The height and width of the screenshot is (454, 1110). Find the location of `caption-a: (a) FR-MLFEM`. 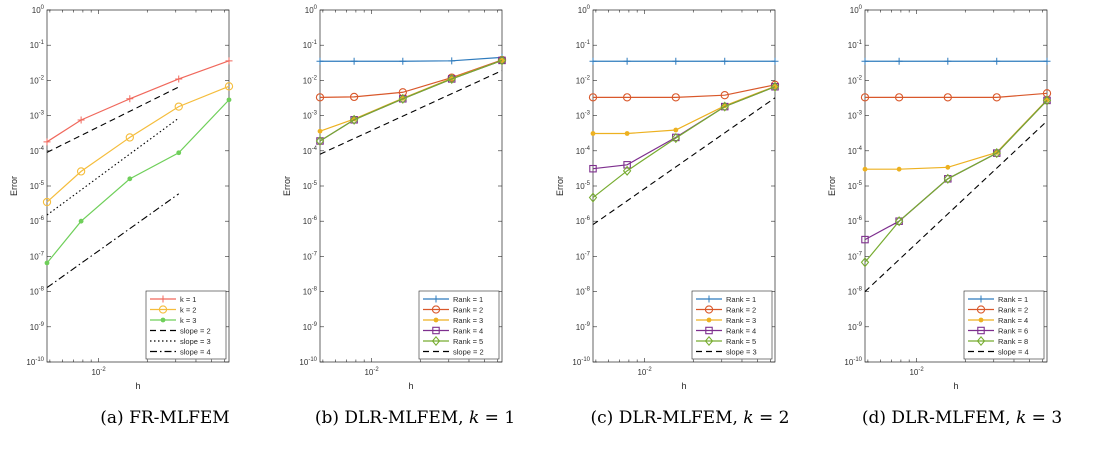

caption-a: (a) FR-MLFEM is located at coordinates (165, 418).